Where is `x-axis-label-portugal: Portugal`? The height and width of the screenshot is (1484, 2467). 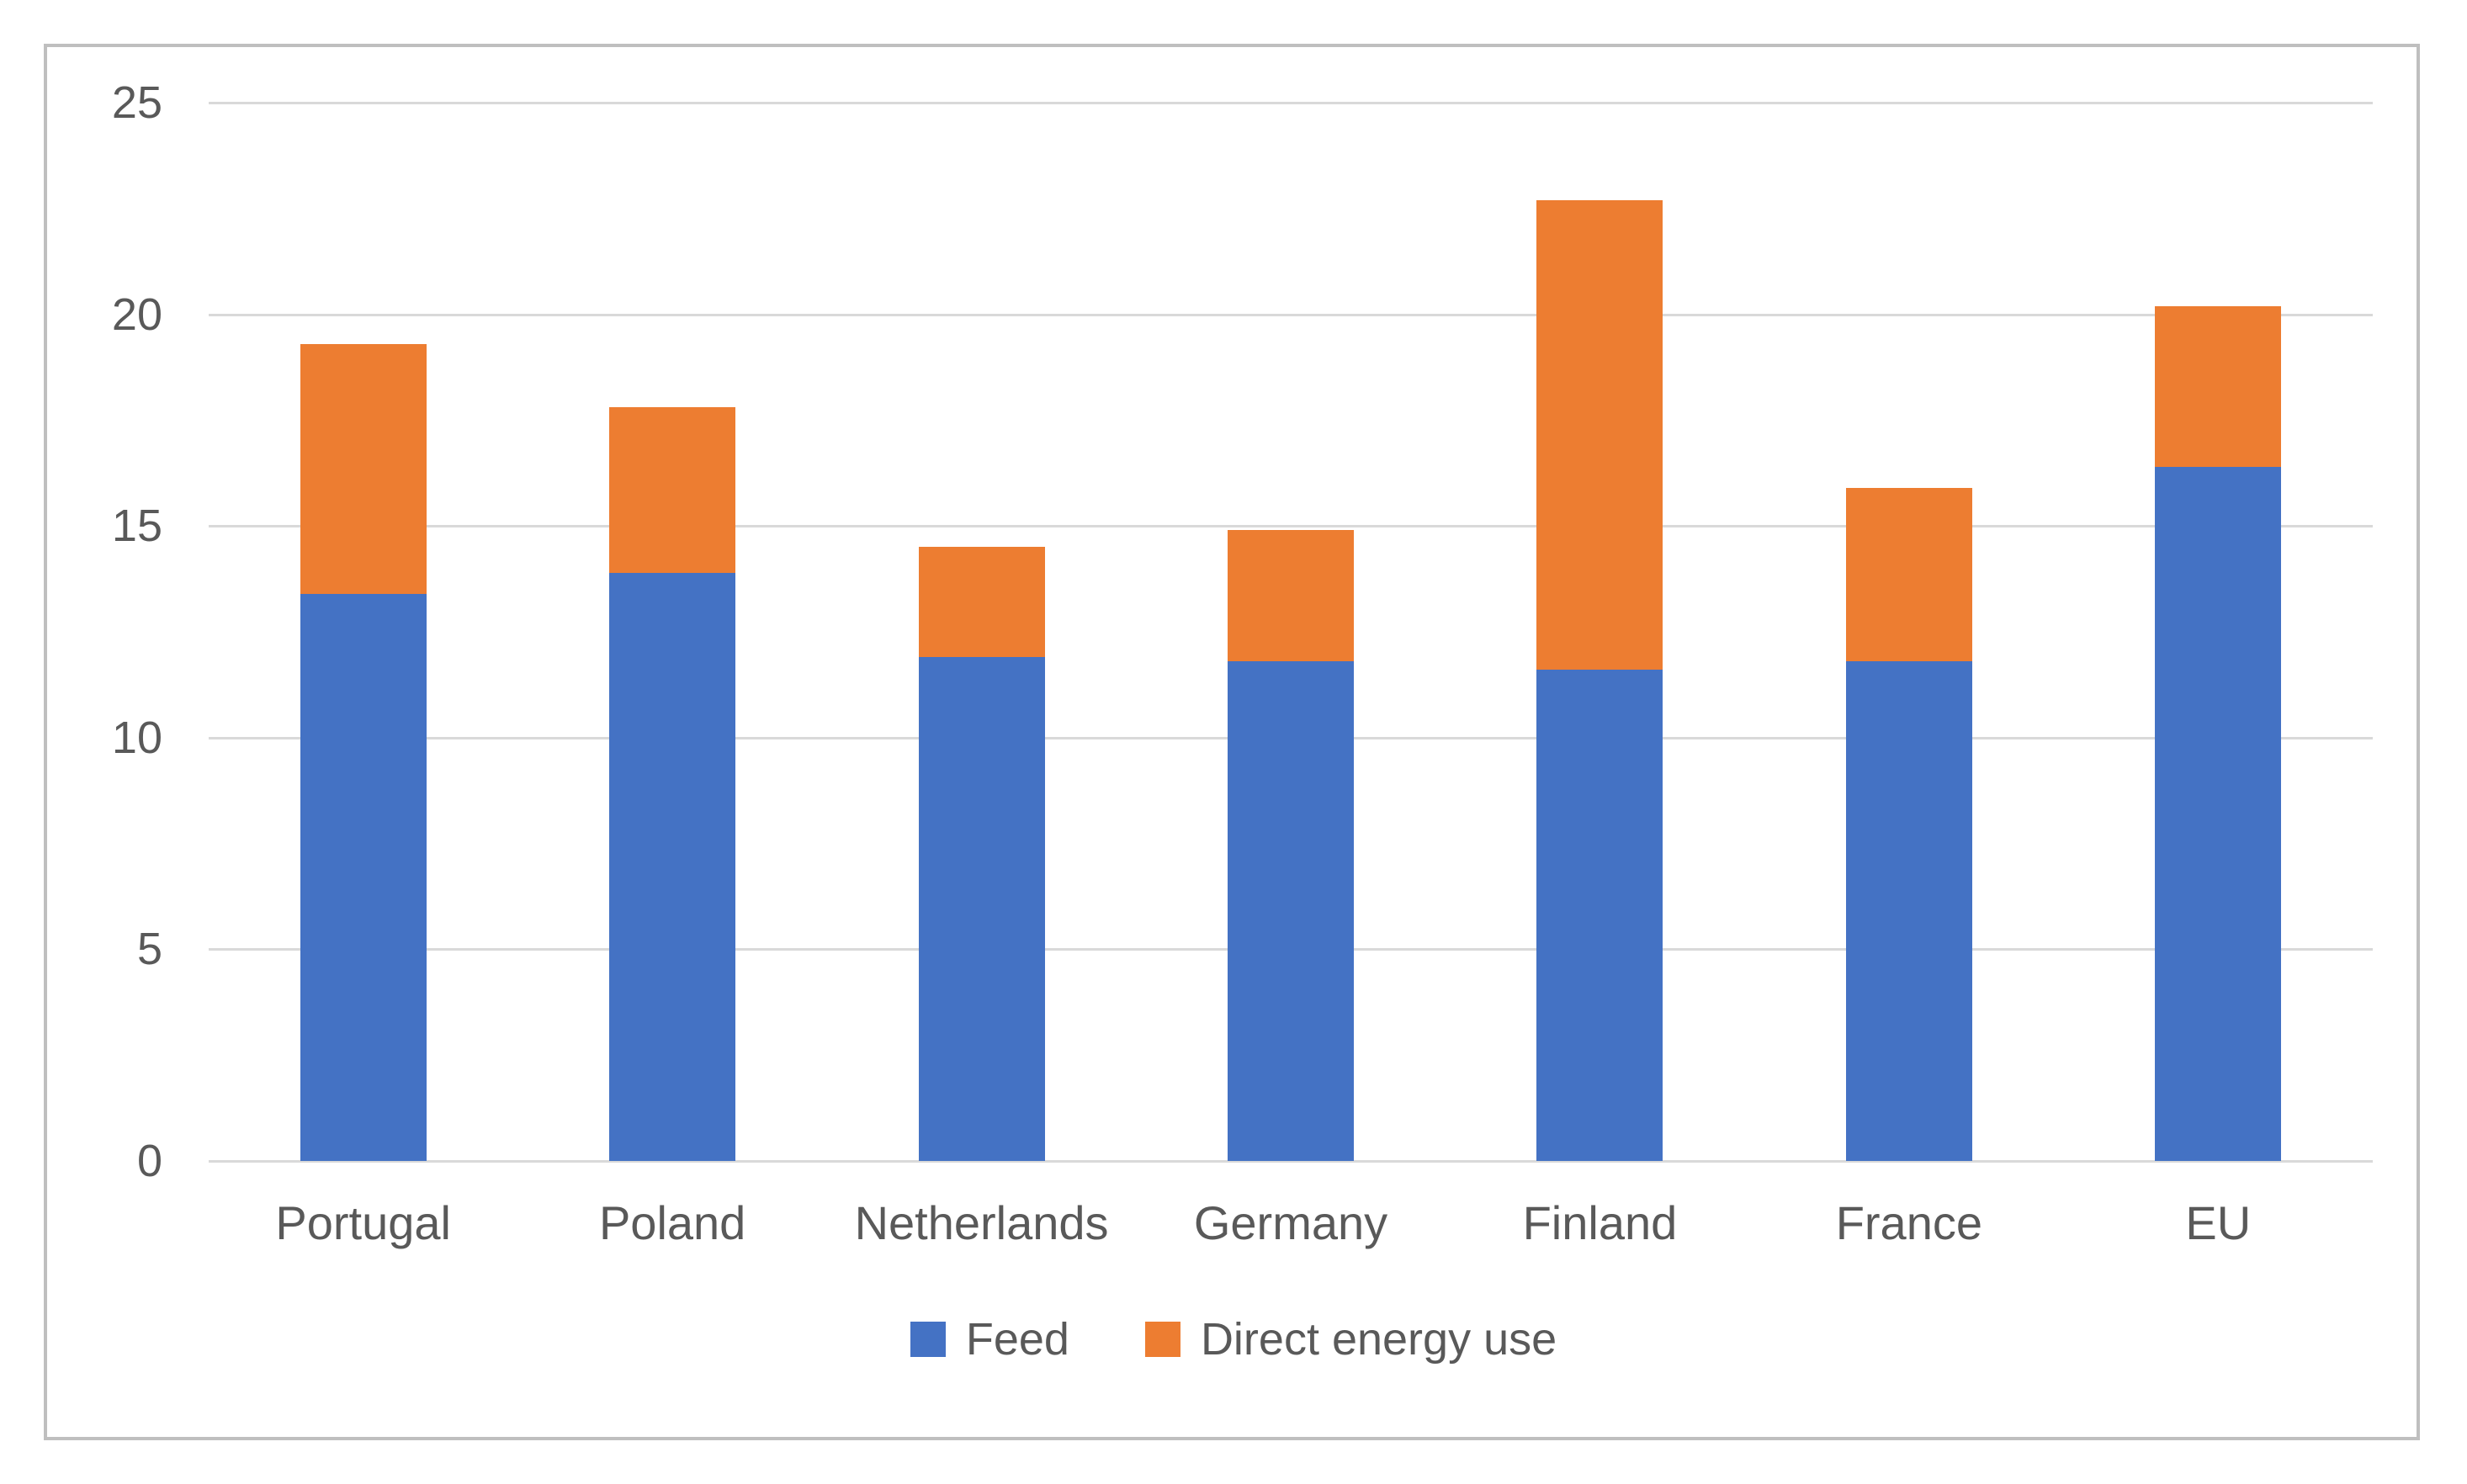
x-axis-label-portugal: Portugal is located at coordinates (363, 1222).